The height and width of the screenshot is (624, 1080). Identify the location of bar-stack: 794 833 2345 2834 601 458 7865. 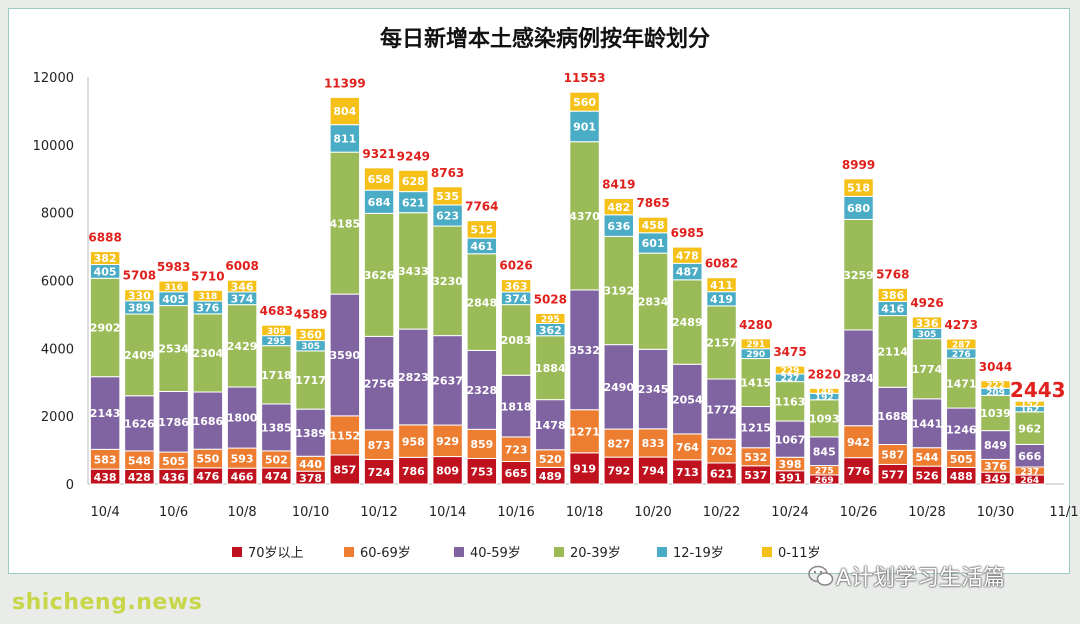
(653, 340).